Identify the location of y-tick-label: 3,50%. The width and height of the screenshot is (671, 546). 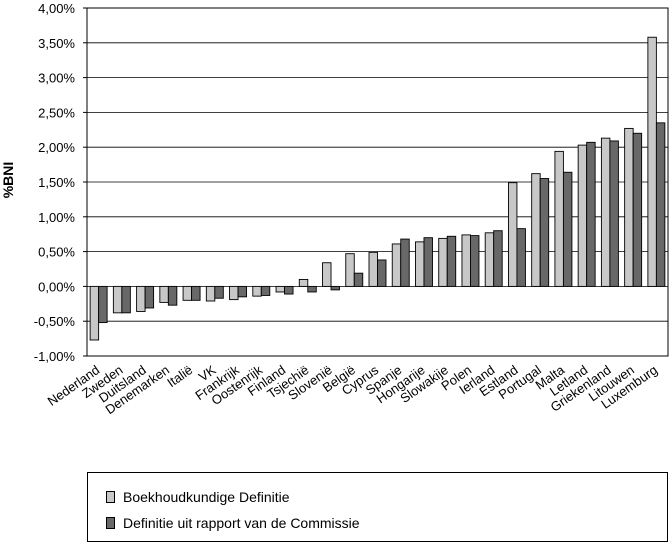
(56, 43).